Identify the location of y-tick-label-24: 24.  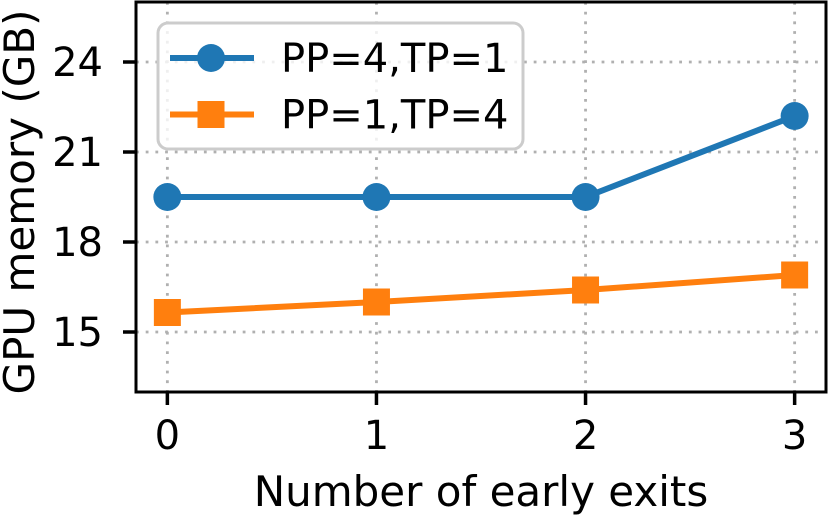
(77, 63).